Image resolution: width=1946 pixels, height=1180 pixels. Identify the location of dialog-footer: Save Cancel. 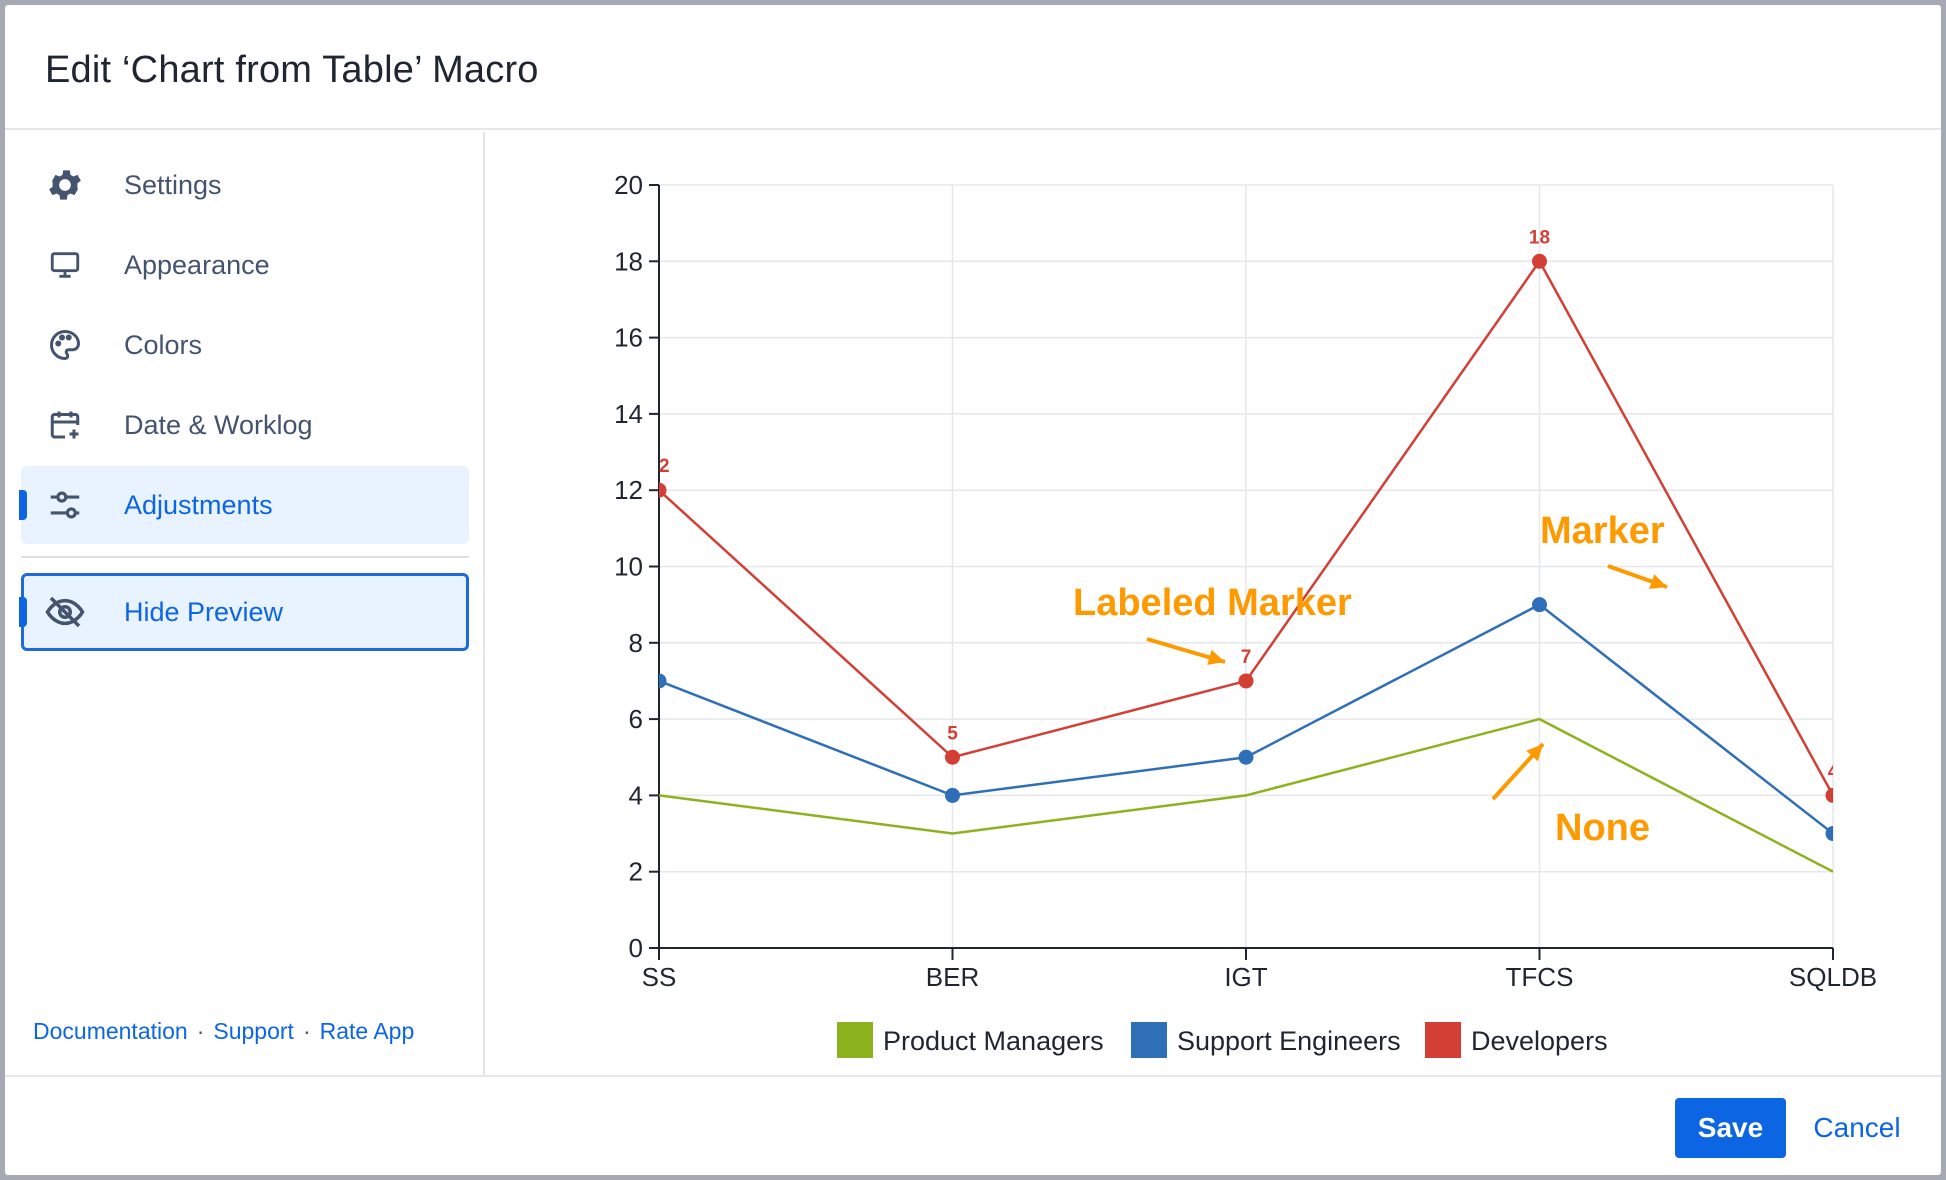
(973, 1125).